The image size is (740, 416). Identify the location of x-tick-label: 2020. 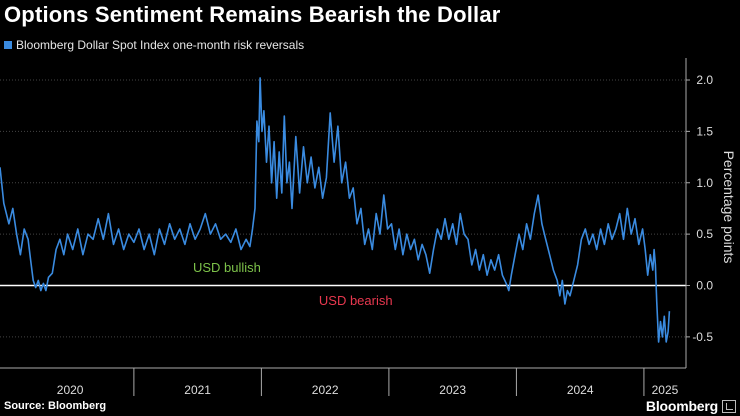
(70, 390).